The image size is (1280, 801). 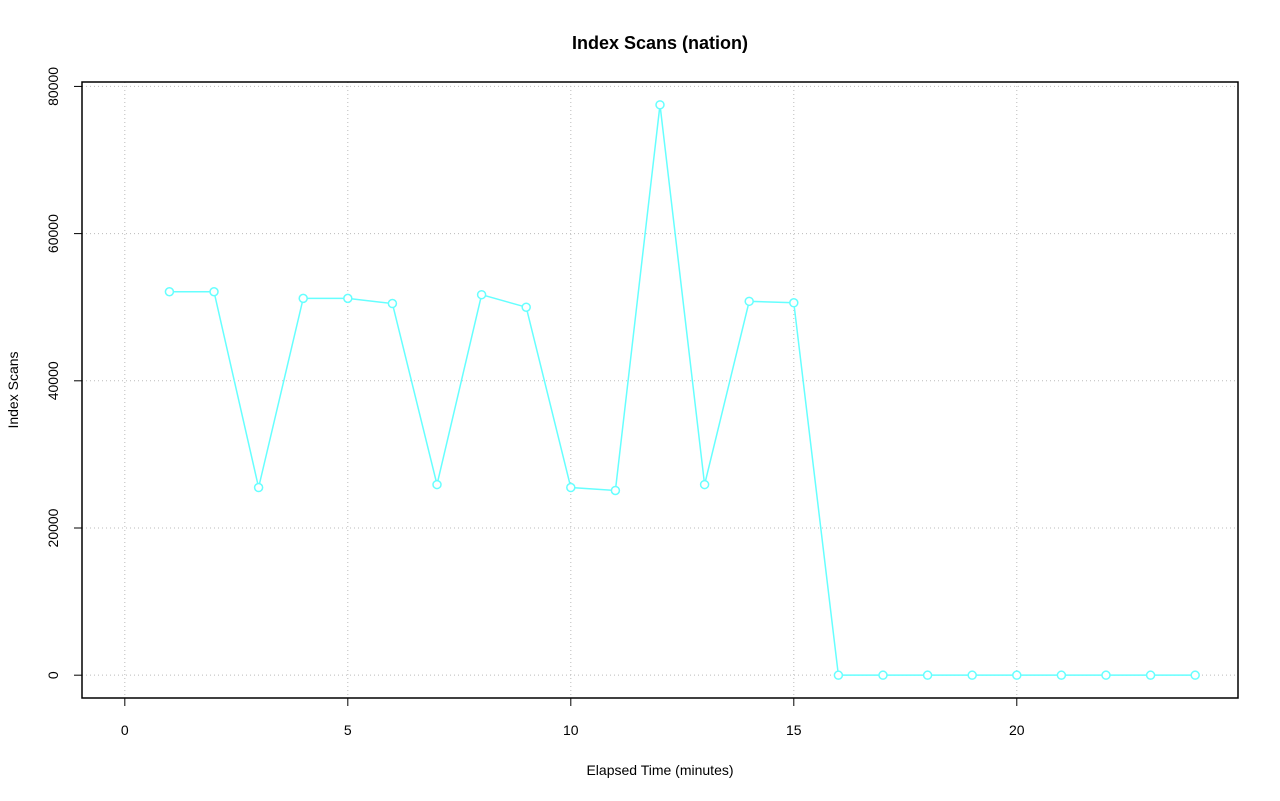 What do you see at coordinates (571, 730) in the screenshot?
I see `x-tick-label: 10` at bounding box center [571, 730].